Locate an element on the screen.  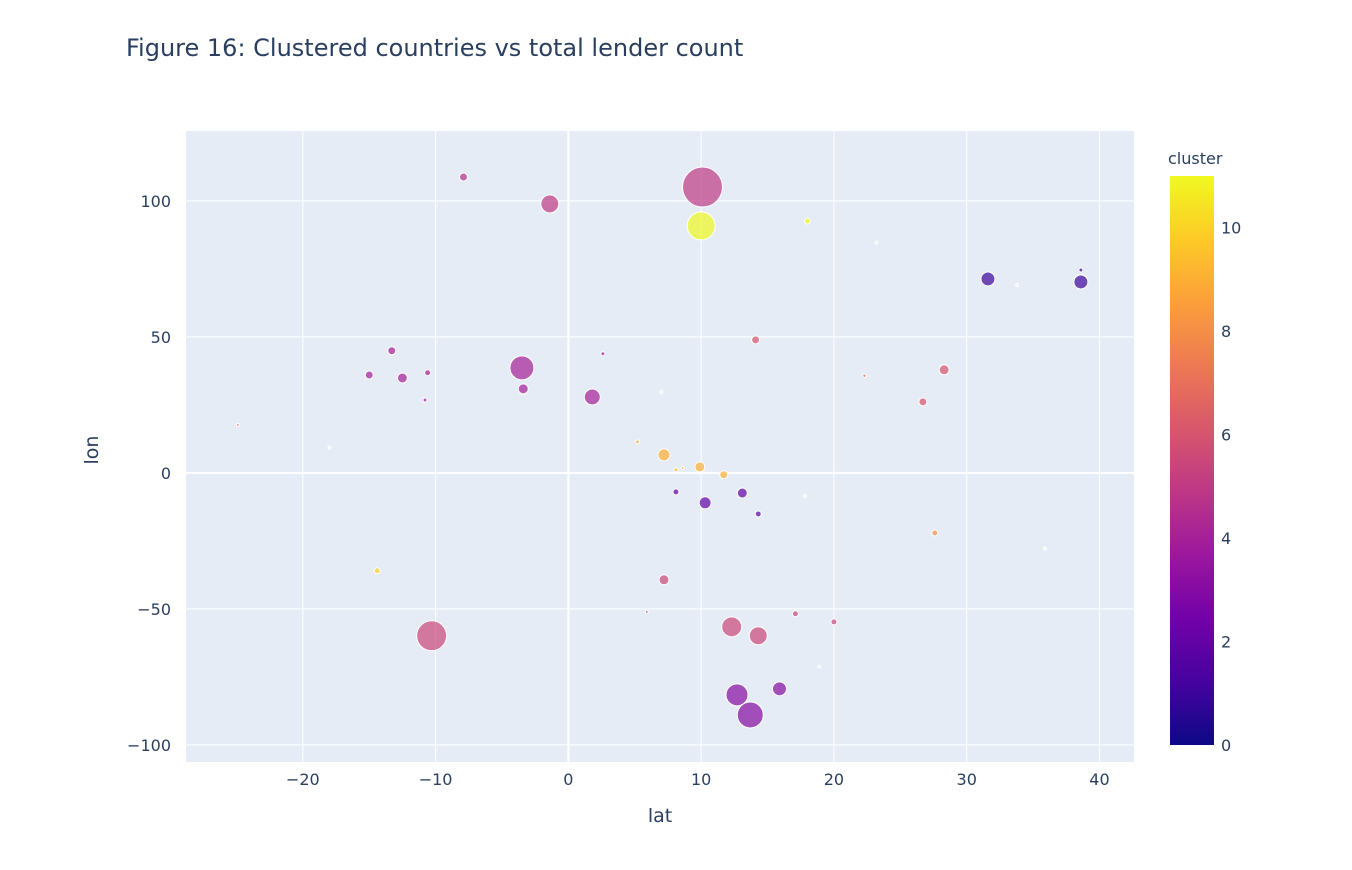
y-tick-label: 100 is located at coordinates (155, 201).